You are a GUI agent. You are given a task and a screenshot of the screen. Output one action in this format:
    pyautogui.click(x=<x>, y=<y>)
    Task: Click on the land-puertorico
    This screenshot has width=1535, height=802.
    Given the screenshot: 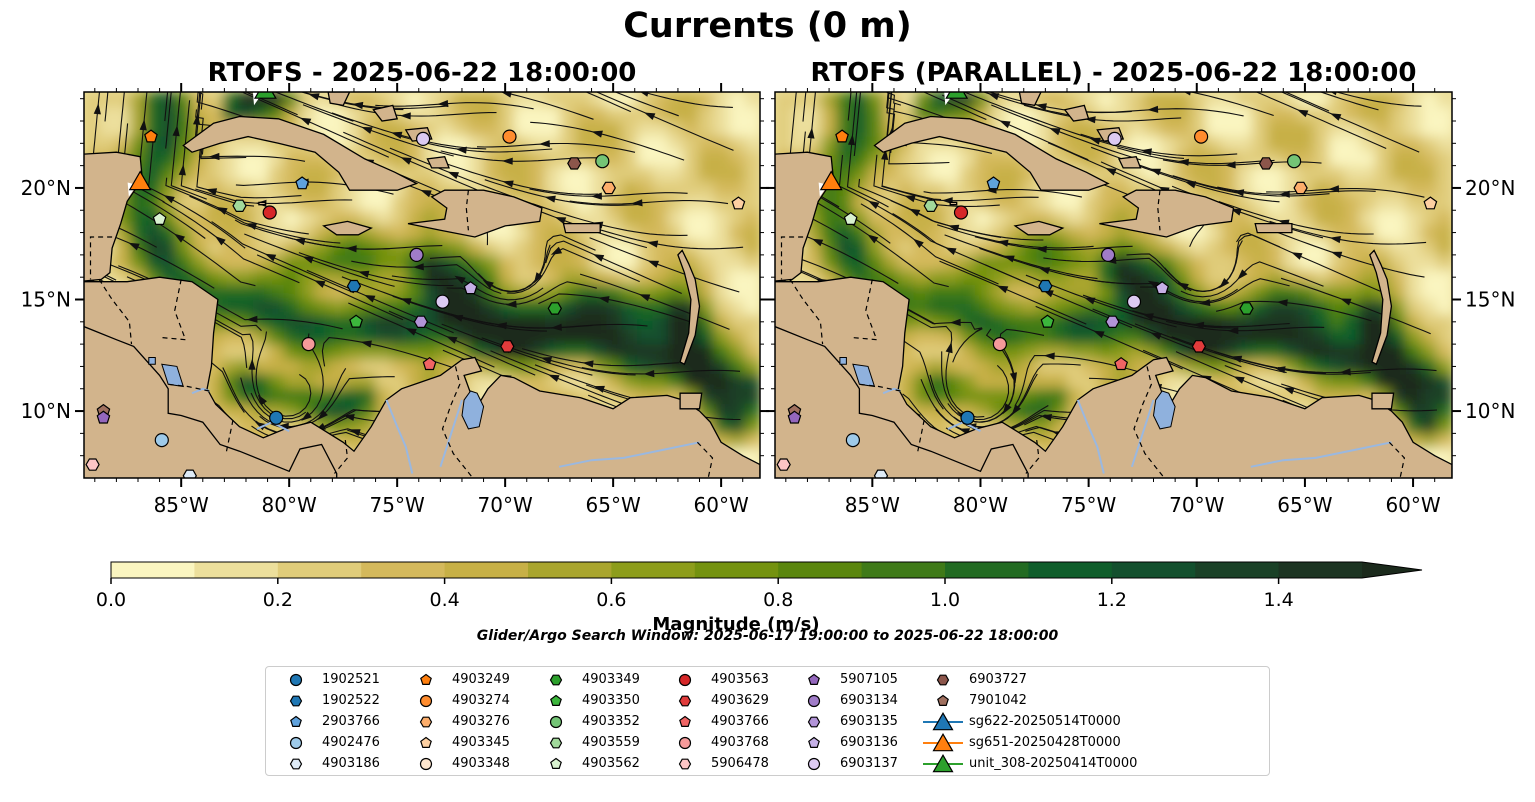 What is the action you would take?
    pyautogui.click(x=1273, y=228)
    